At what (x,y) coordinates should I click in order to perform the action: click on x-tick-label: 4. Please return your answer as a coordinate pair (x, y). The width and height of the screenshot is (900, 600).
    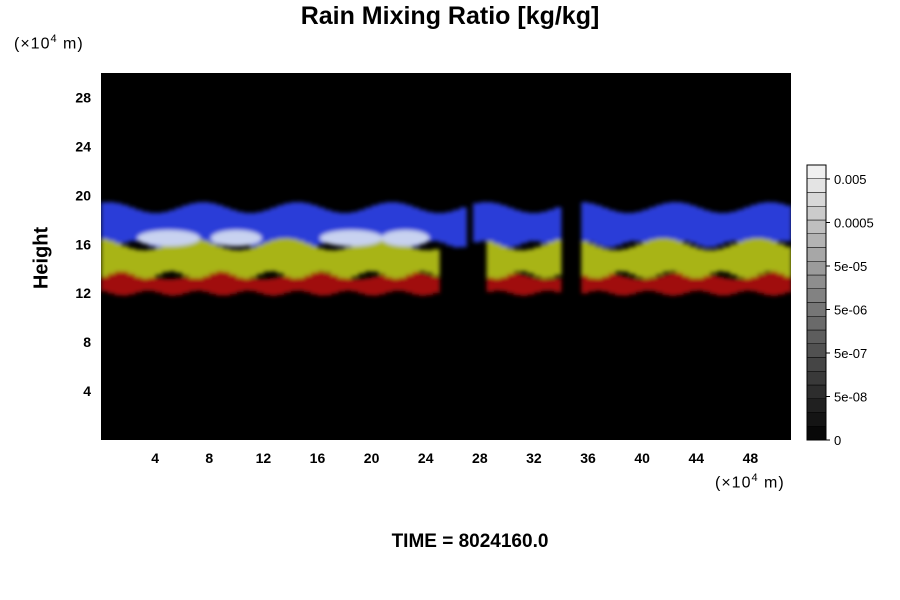
    Looking at the image, I should click on (155, 458).